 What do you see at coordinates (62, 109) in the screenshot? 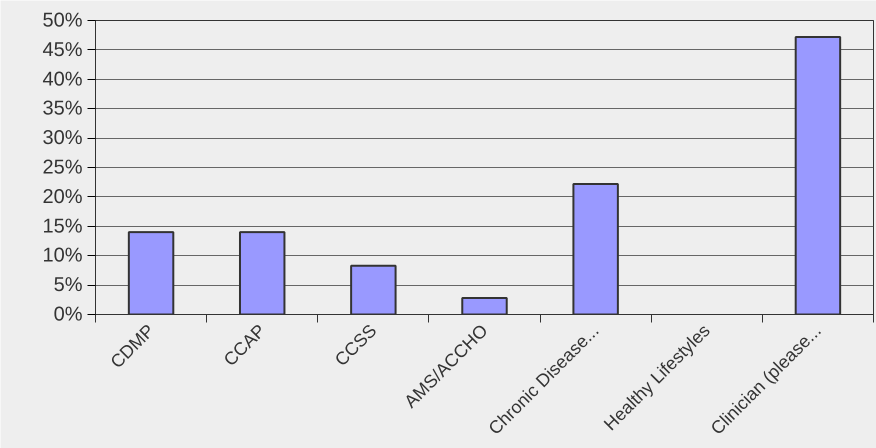
I see `y-tick-label: 35%` at bounding box center [62, 109].